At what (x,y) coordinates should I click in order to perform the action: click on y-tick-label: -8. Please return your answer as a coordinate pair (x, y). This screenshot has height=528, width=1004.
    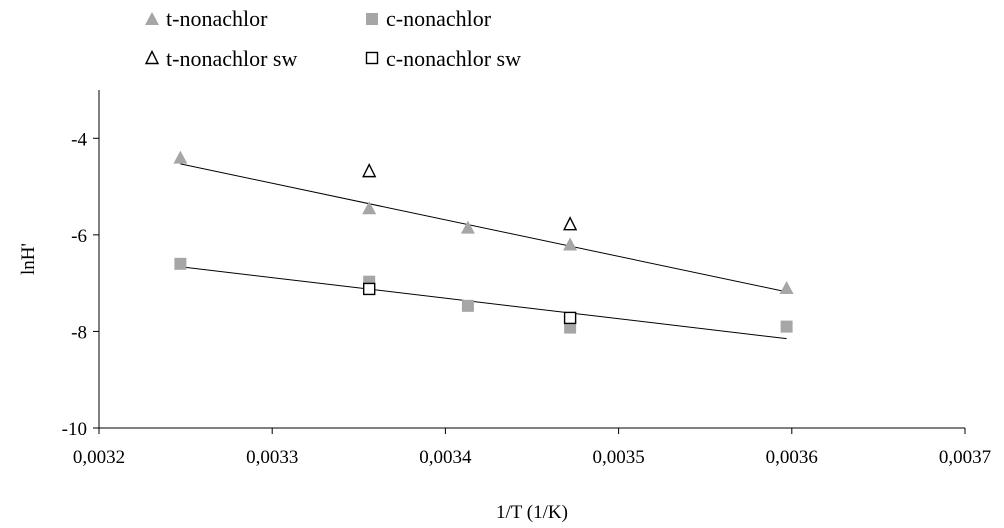
    Looking at the image, I should click on (79, 332).